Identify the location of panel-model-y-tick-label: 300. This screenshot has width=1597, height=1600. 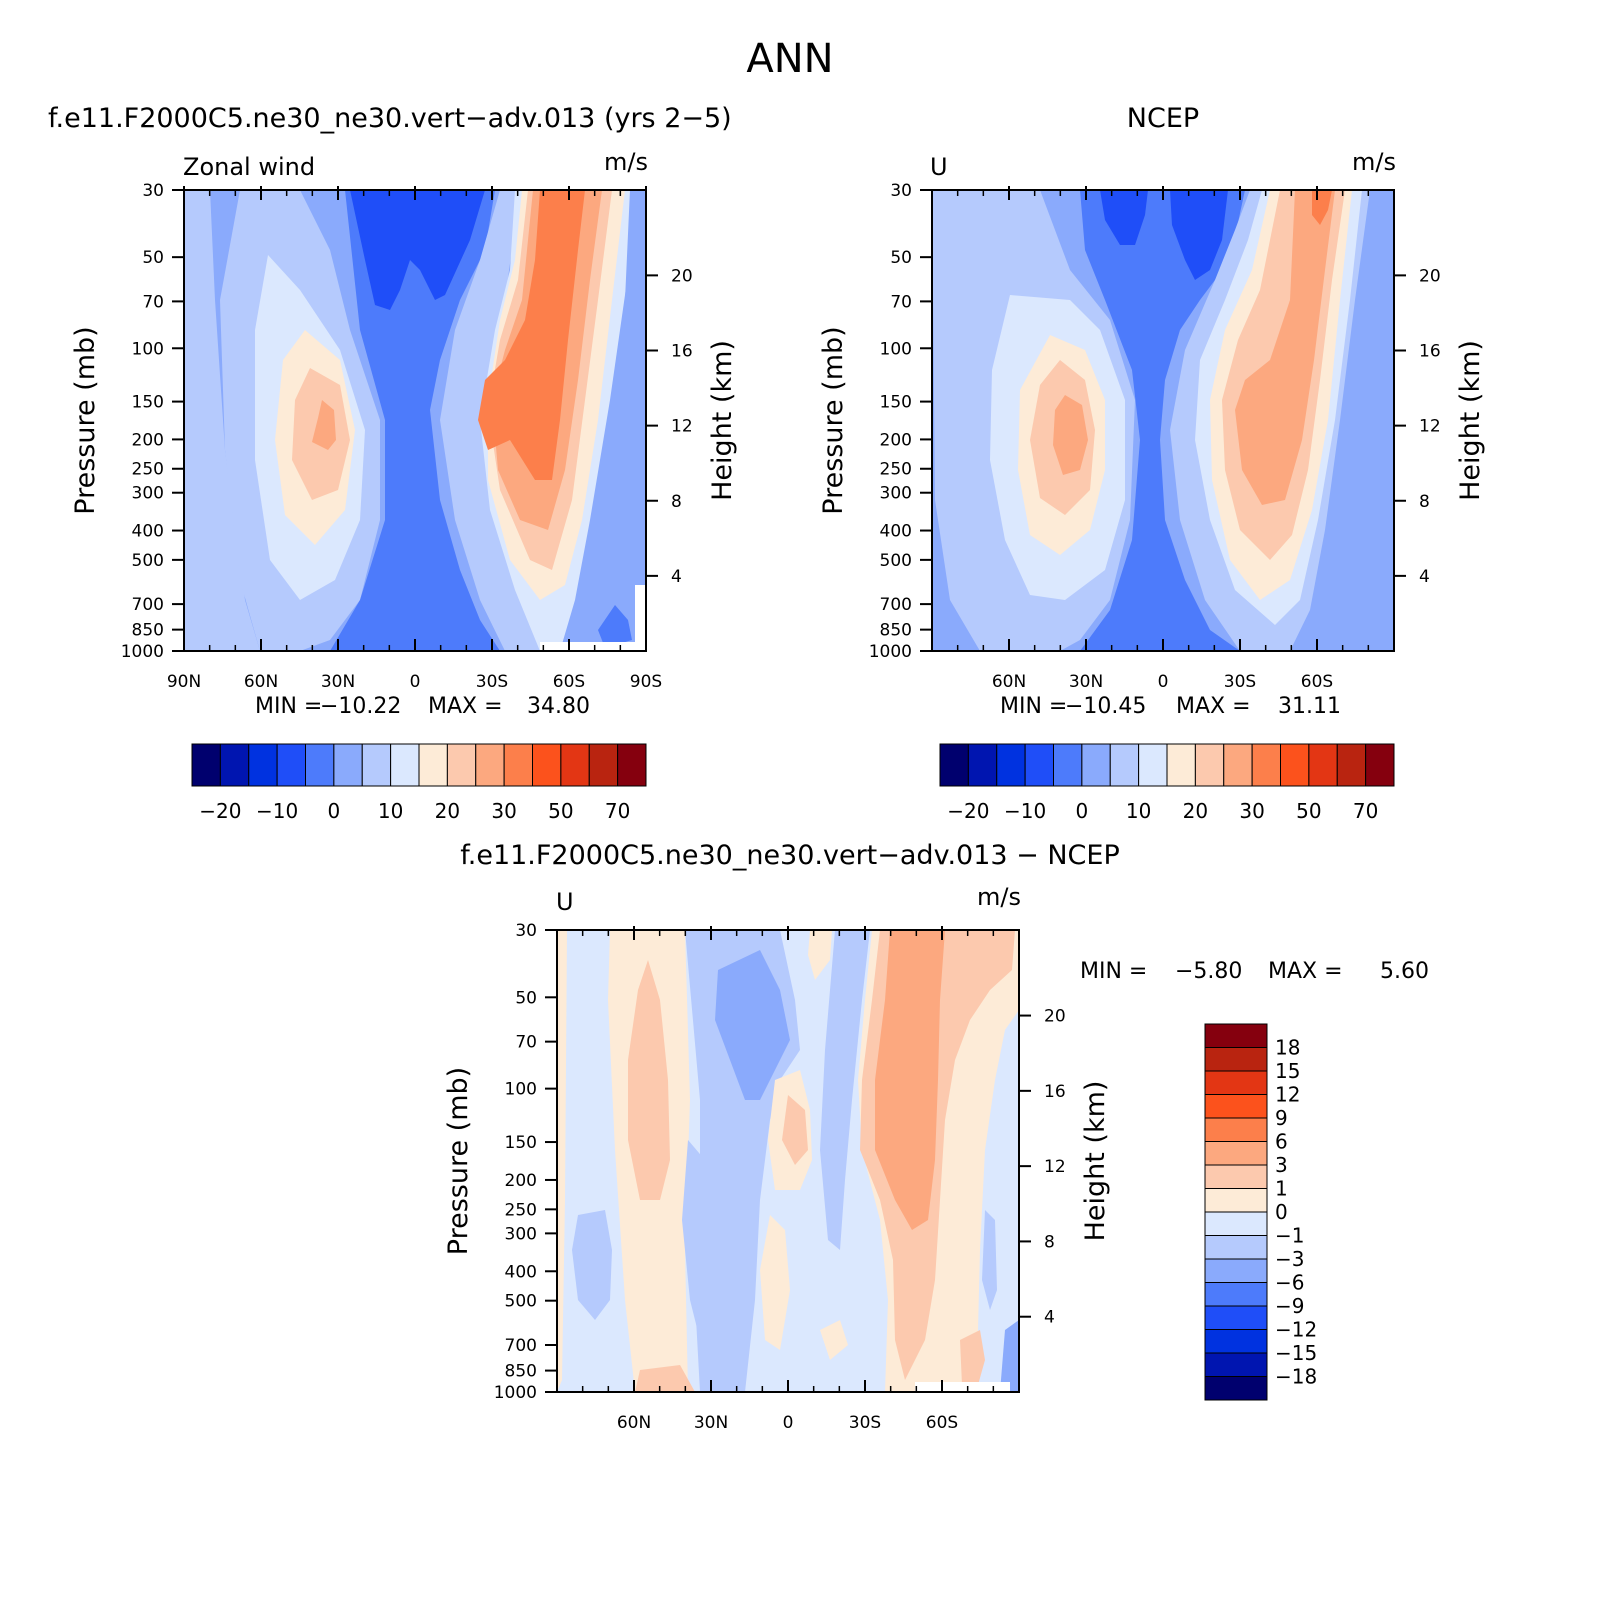
(148, 494).